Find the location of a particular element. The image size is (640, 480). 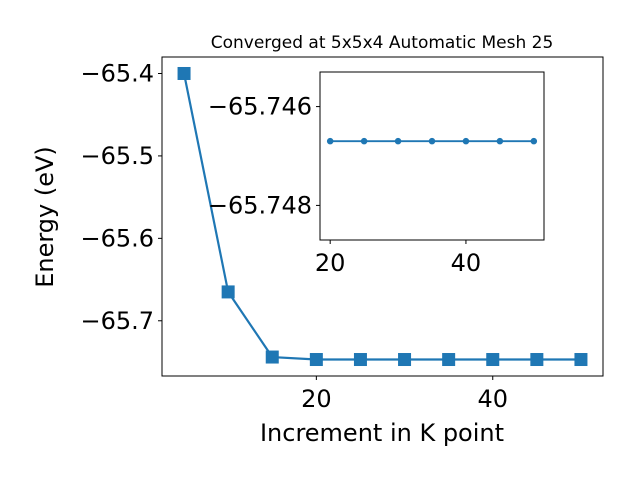

main-y-tick-label: −65.7 is located at coordinates (117, 321).